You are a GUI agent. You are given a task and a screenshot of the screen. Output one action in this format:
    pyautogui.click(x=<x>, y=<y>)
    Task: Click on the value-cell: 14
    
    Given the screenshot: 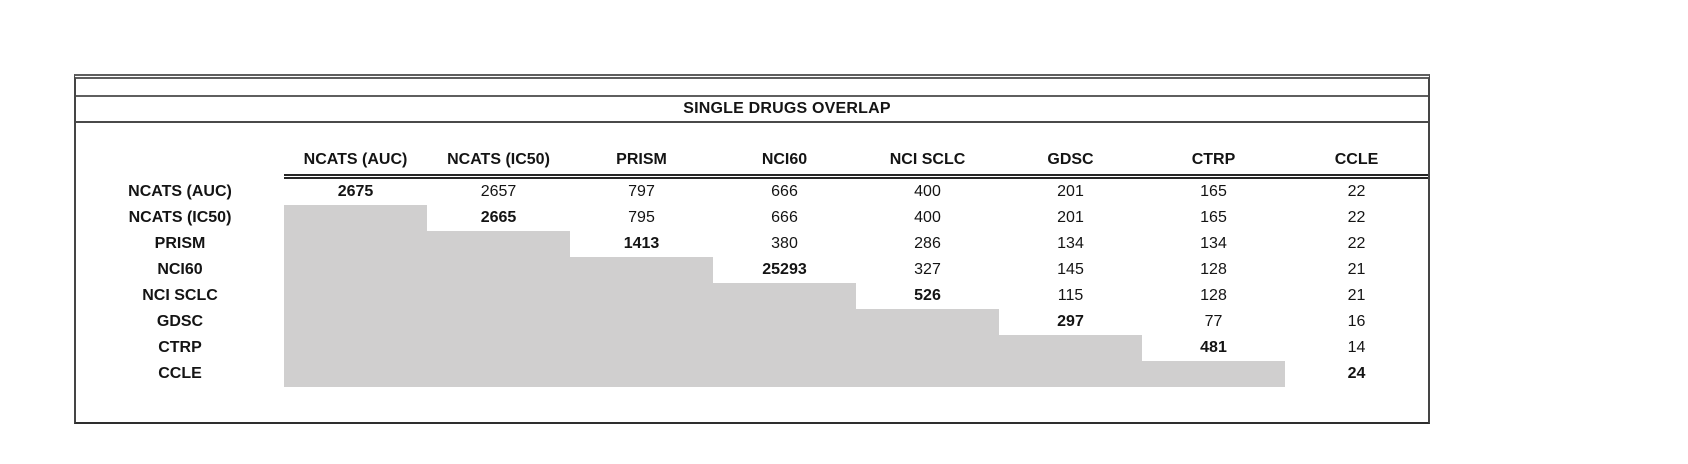 What is the action you would take?
    pyautogui.click(x=1356, y=347)
    